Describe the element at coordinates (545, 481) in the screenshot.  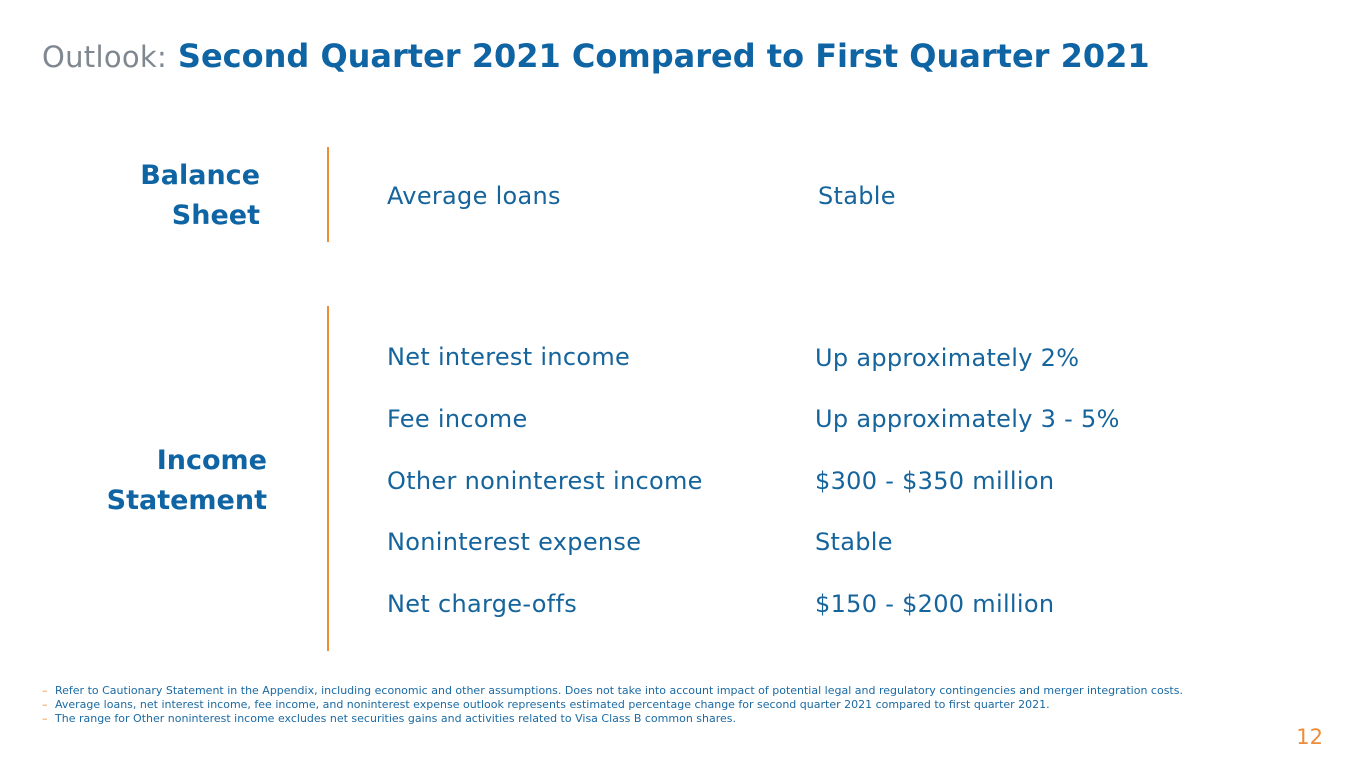
I see `row-label-other-noninterest-income: Other noninterest income` at that location.